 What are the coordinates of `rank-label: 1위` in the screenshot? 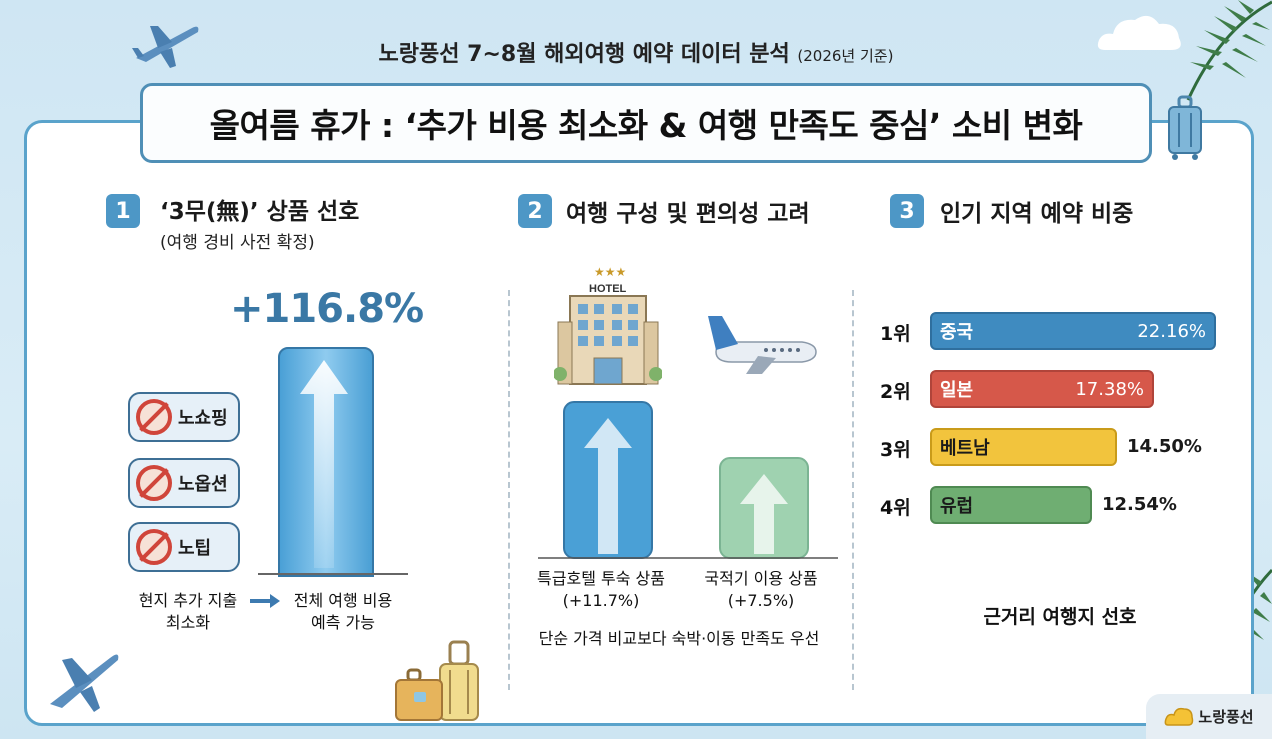 It's located at (895, 334).